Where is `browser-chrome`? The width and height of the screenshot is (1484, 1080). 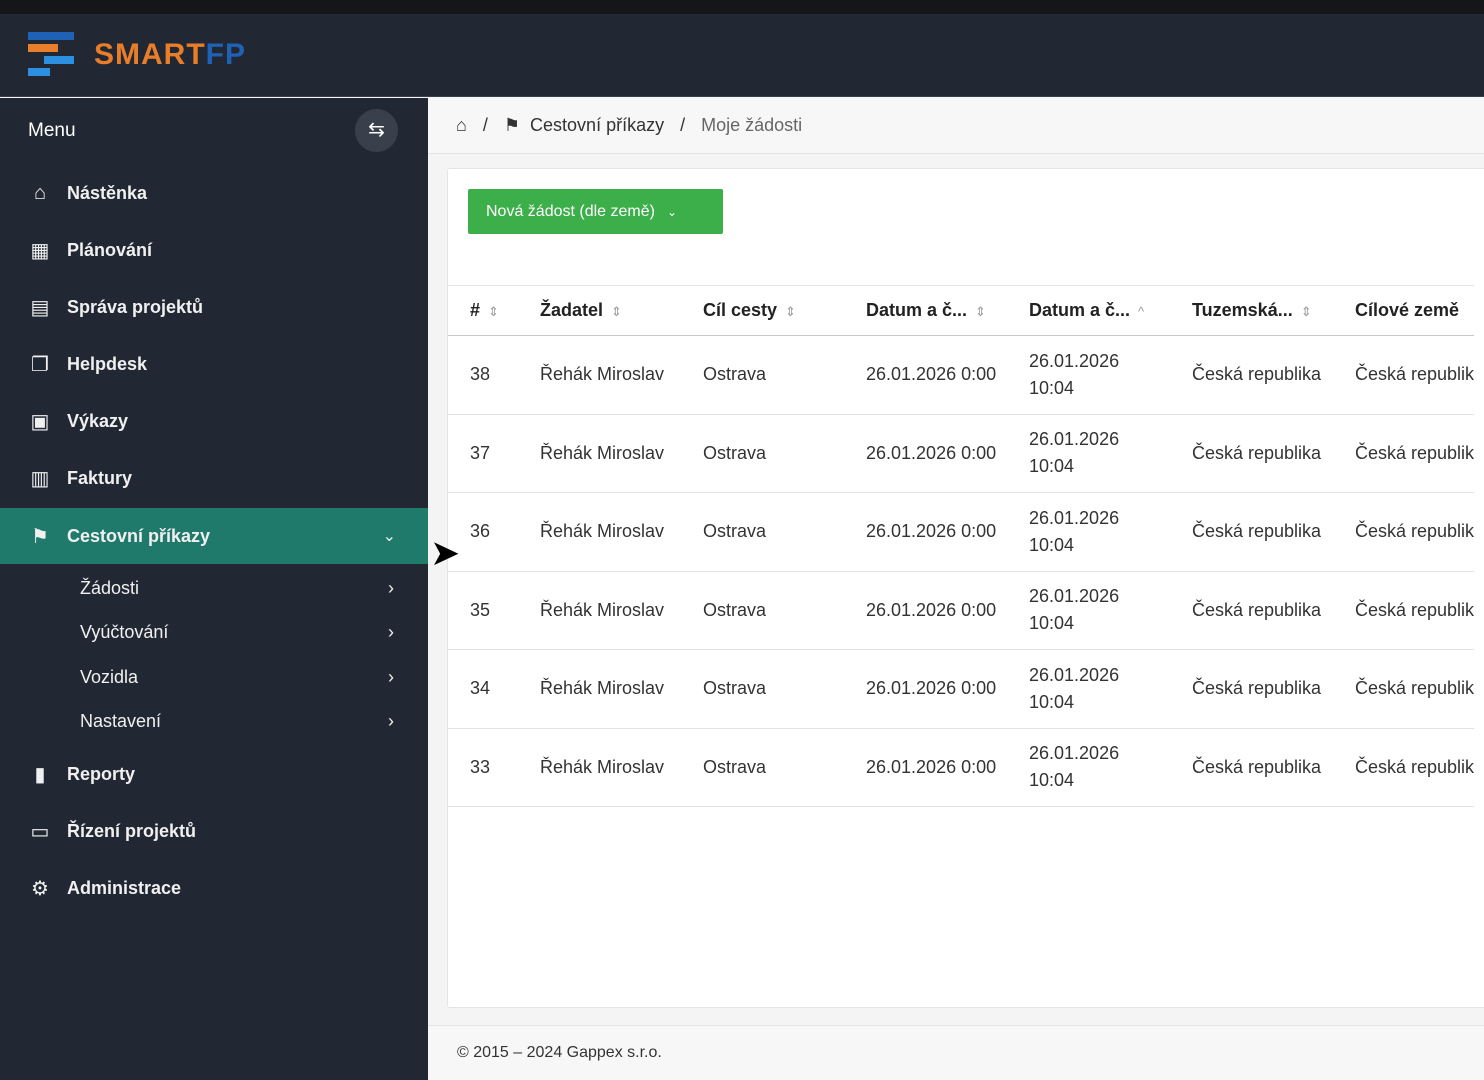
browser-chrome is located at coordinates (742, 7).